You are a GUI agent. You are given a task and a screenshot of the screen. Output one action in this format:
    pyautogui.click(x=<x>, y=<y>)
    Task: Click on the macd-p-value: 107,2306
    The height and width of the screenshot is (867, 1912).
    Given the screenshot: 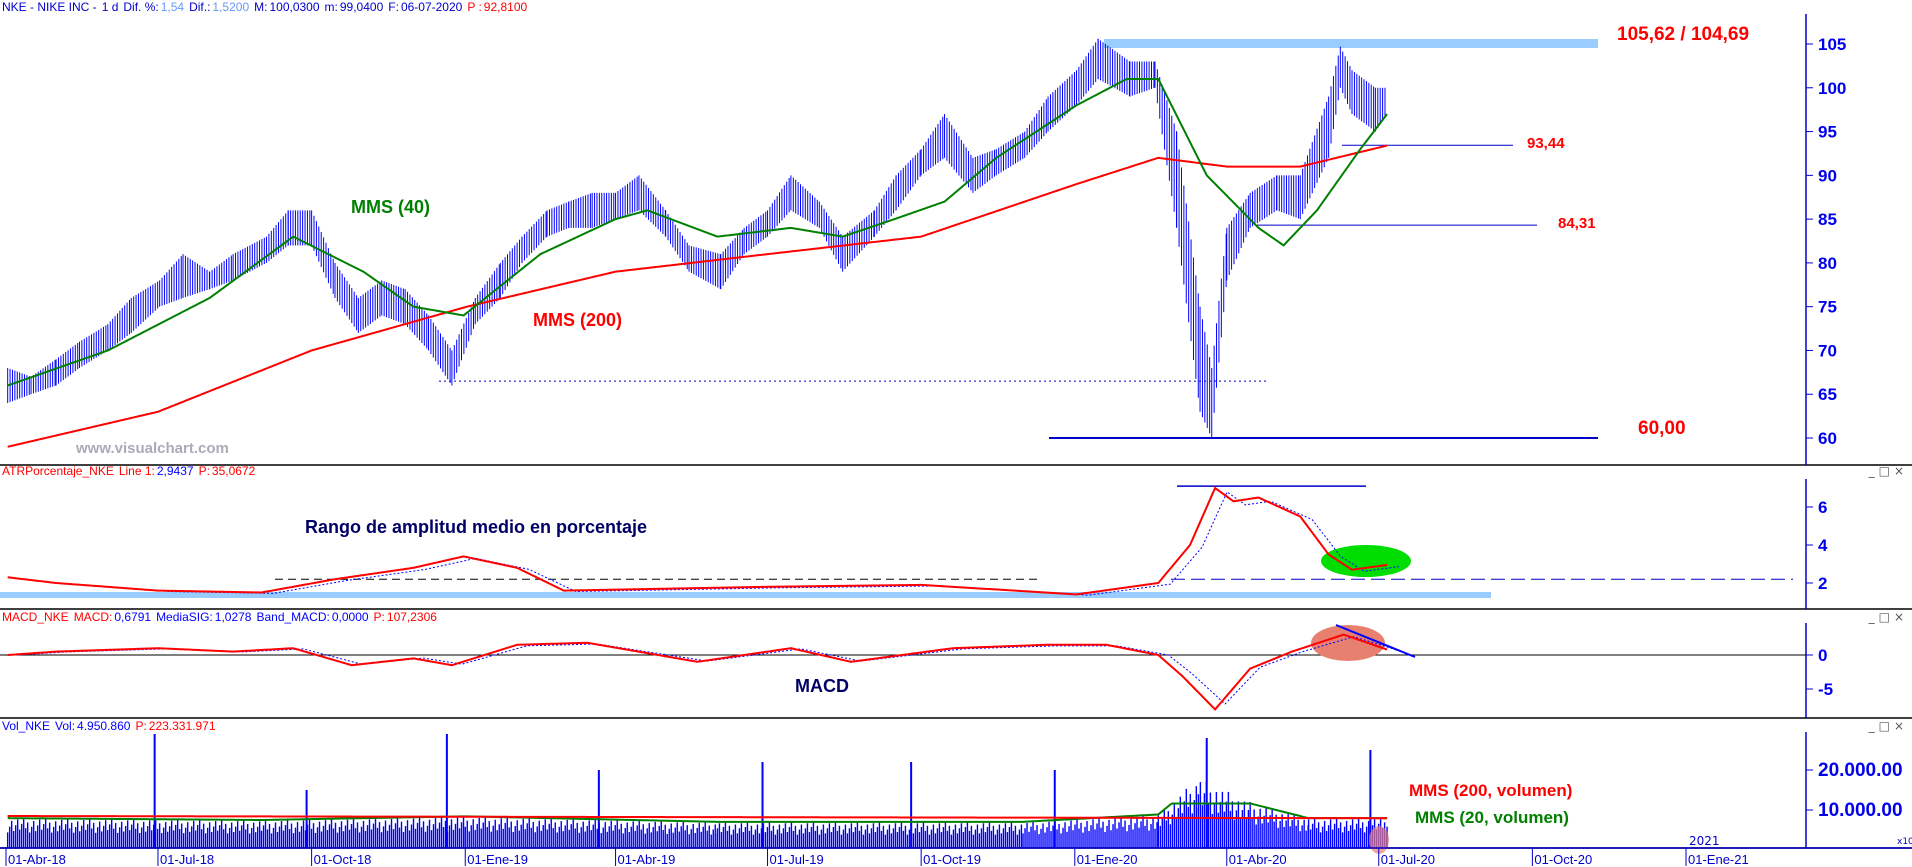 What is the action you would take?
    pyautogui.click(x=411, y=617)
    